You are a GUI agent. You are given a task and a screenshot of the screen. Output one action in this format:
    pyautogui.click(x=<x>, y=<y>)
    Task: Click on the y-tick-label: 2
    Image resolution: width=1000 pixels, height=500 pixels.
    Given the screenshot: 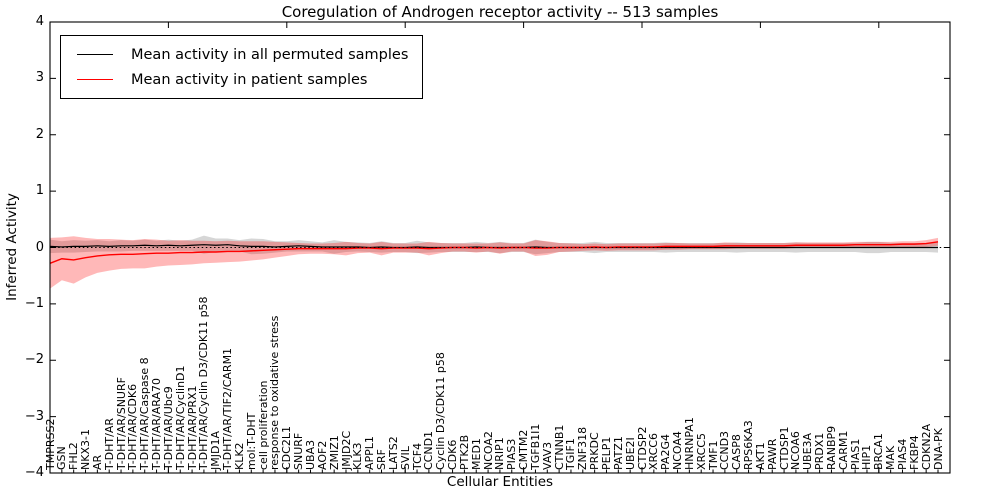 What is the action you would take?
    pyautogui.click(x=39, y=134)
    